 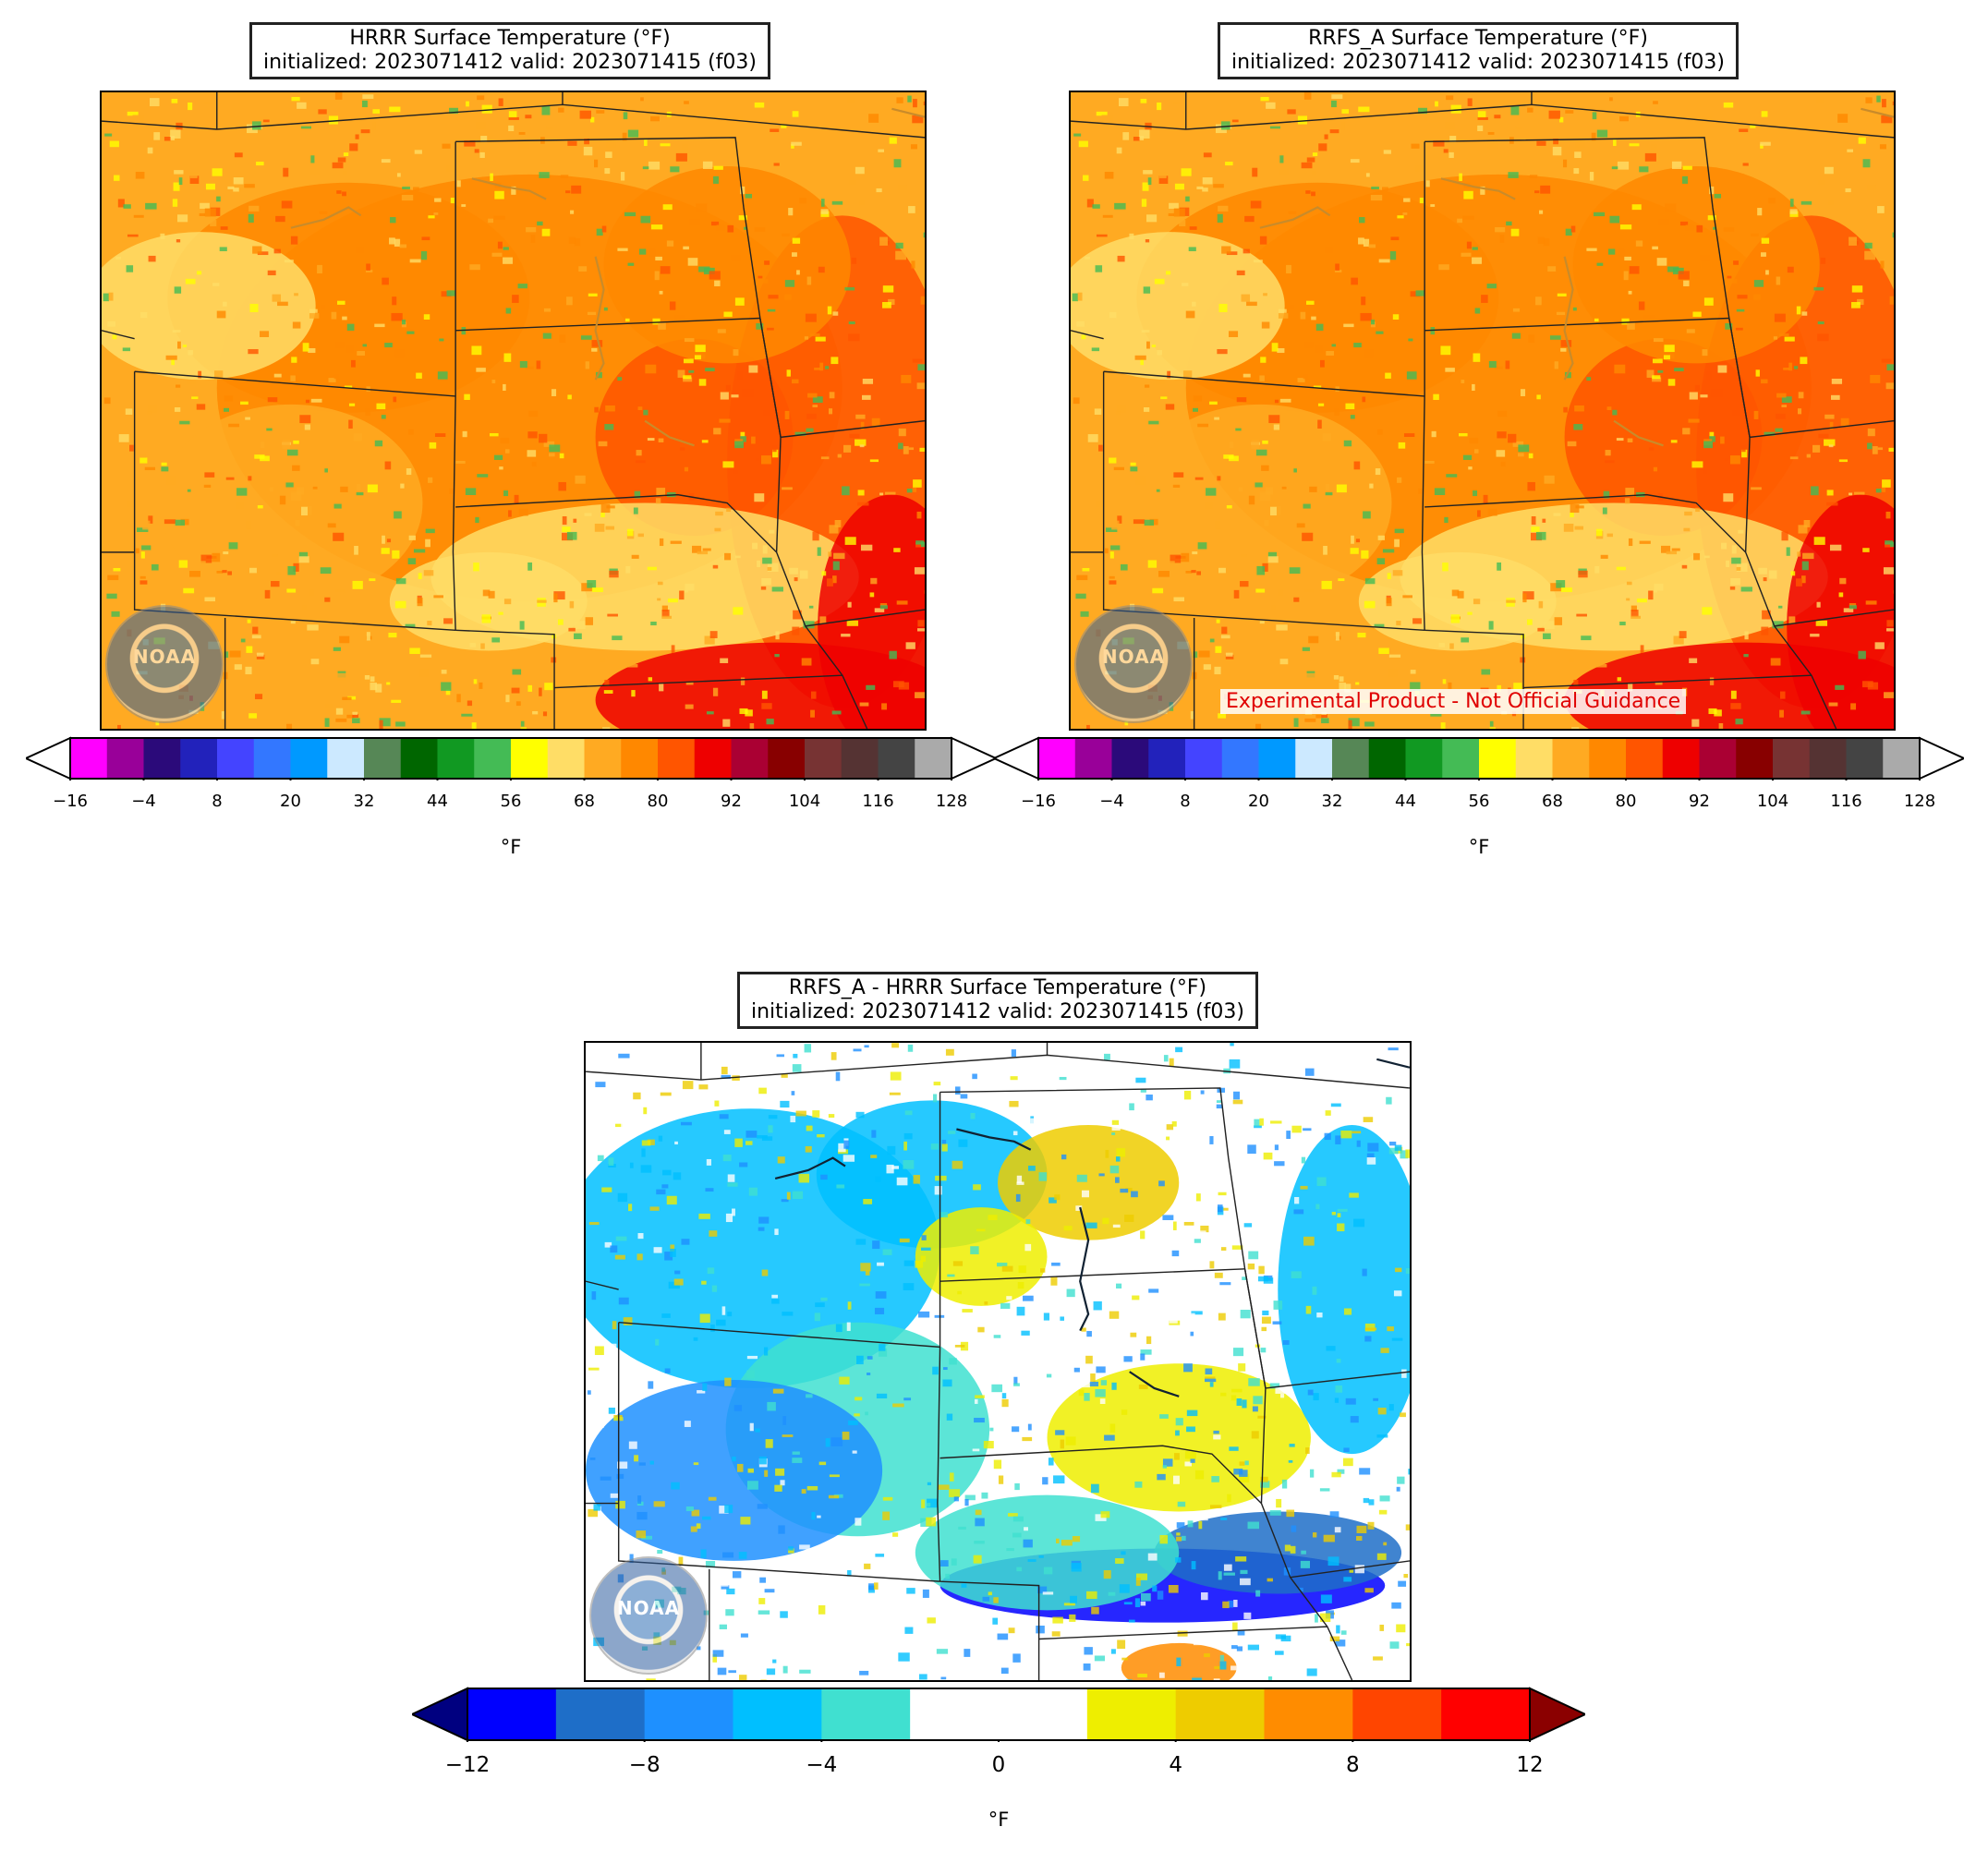 I want to click on colorbar-tick-label: 116, so click(x=878, y=802).